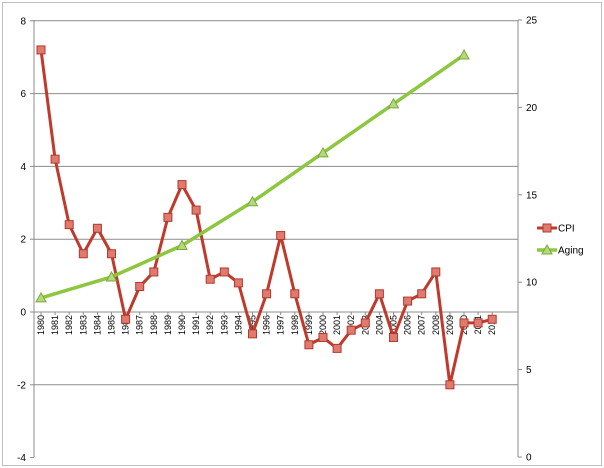  Describe the element at coordinates (140, 325) in the screenshot. I see `x-tick-label: 1987` at that location.